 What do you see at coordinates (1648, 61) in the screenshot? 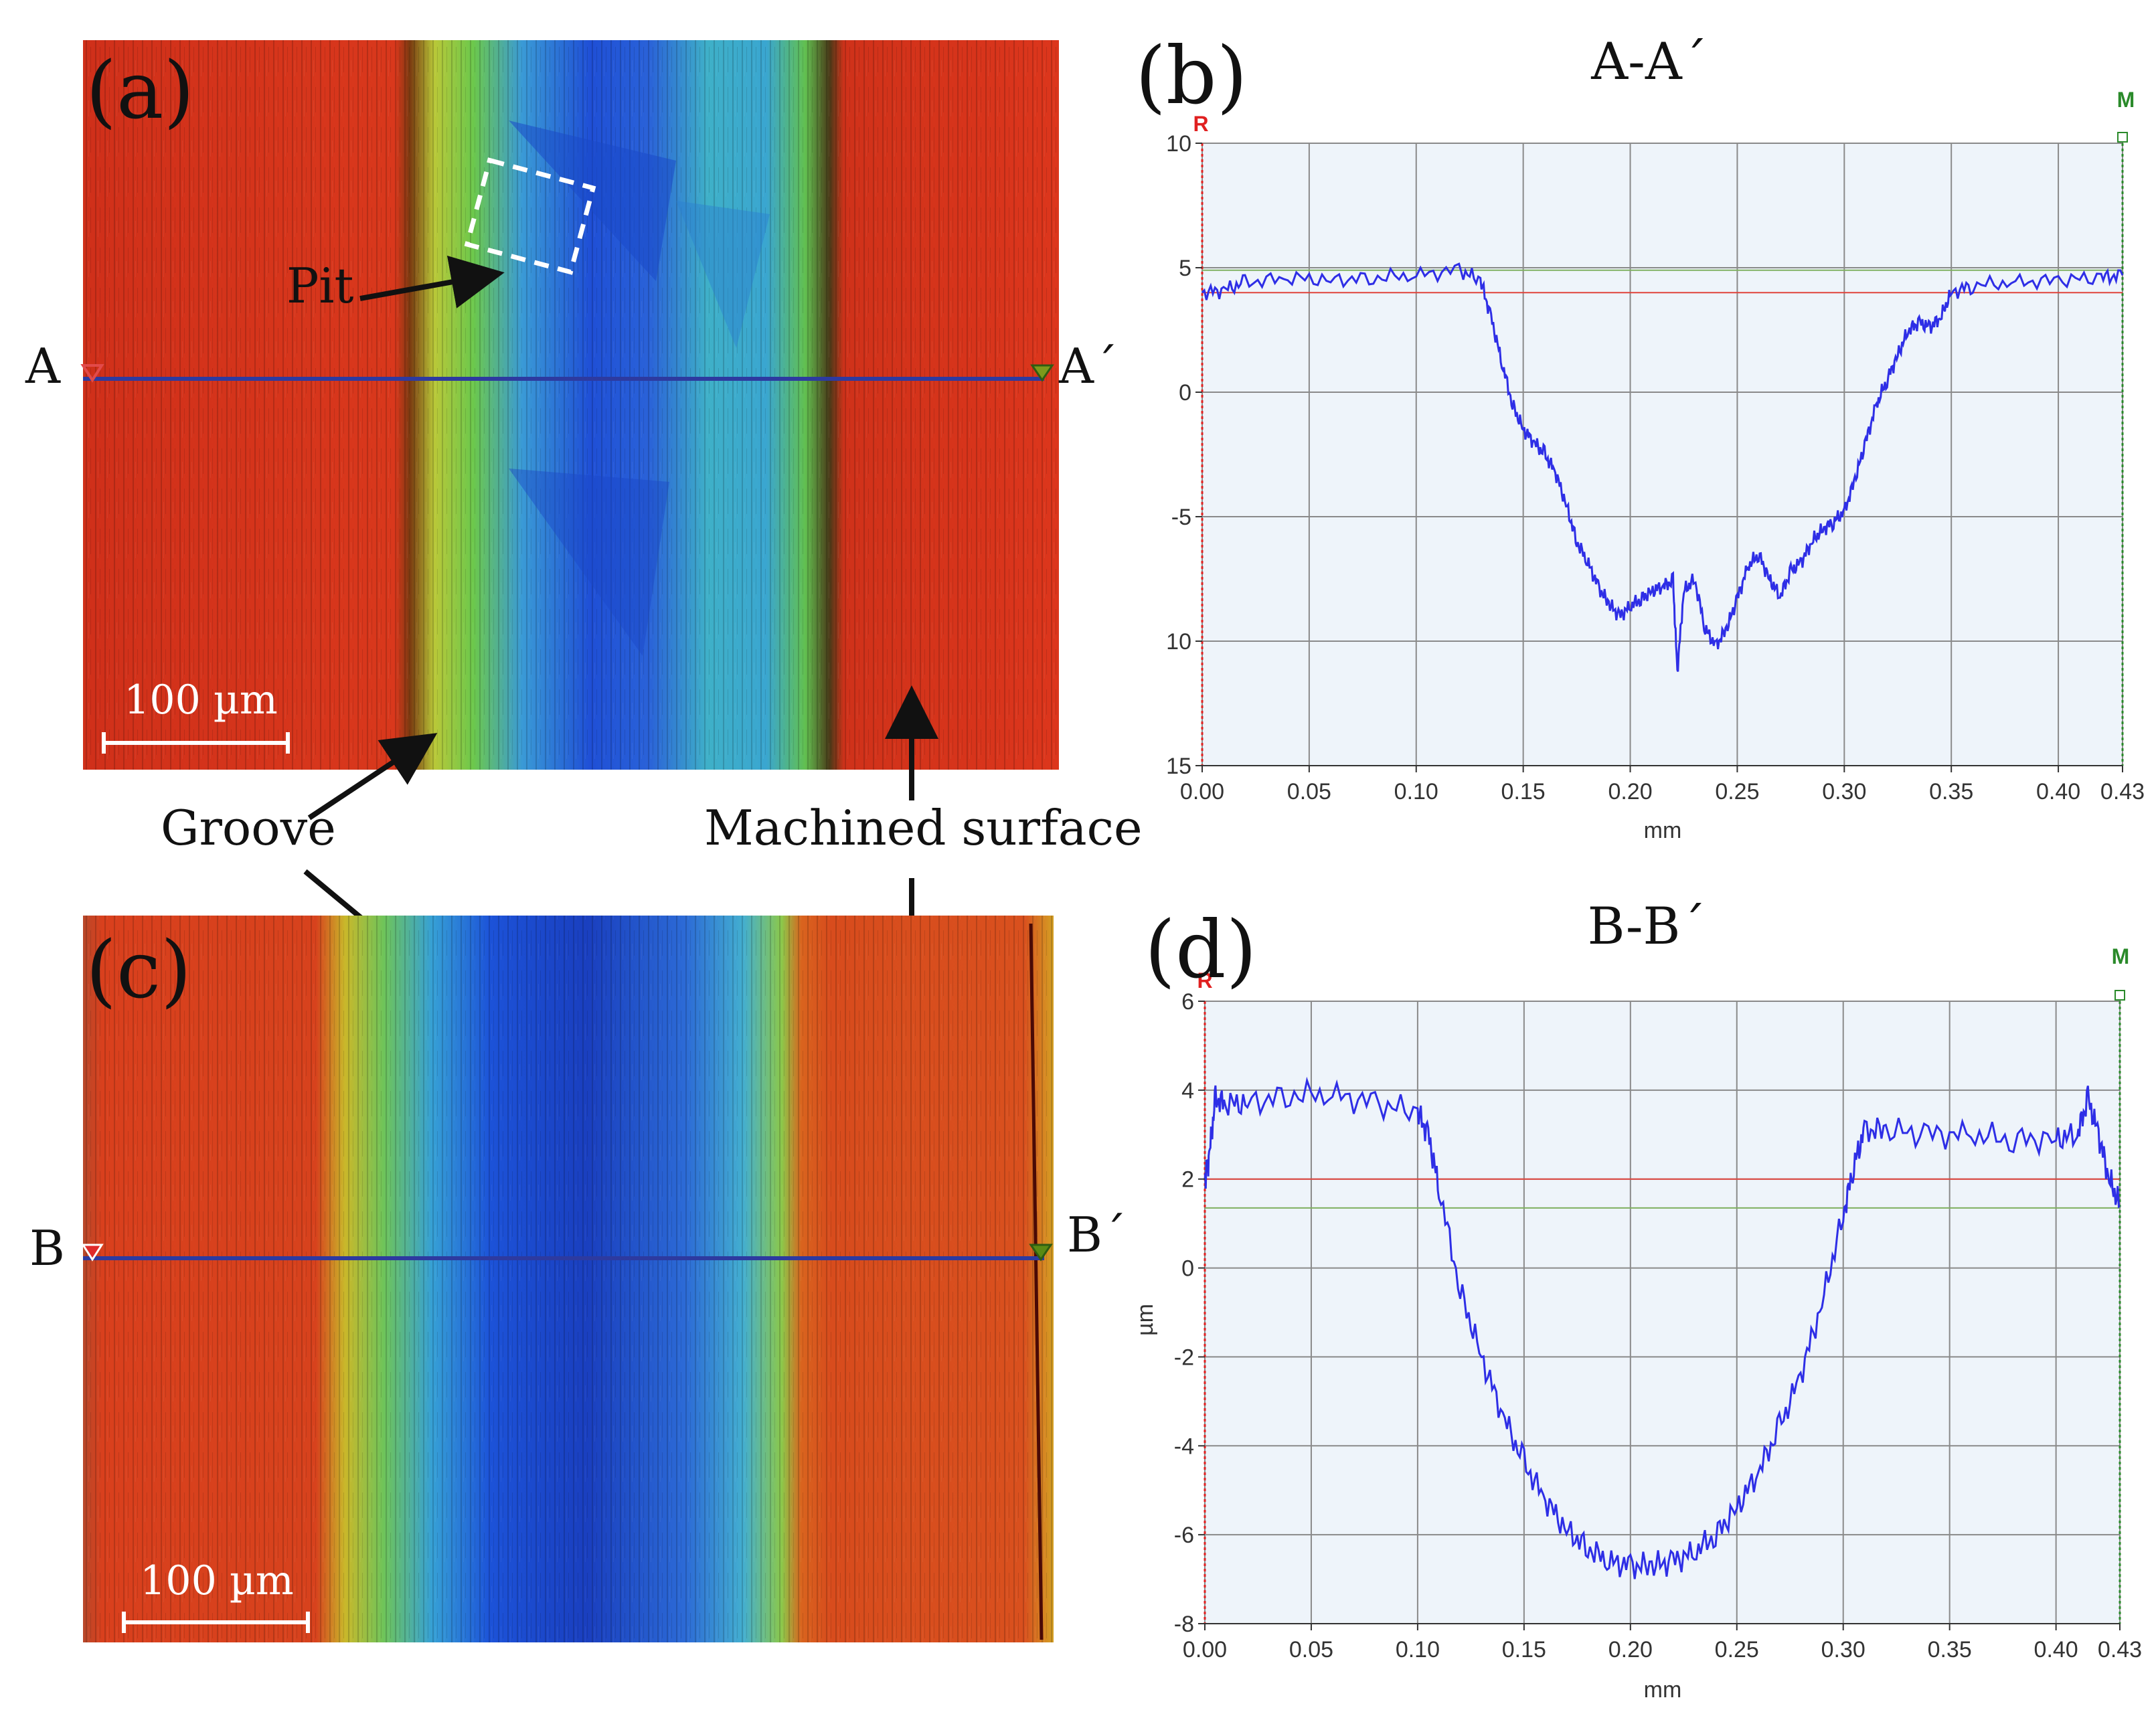
I see `chart-a-title: A-A´` at bounding box center [1648, 61].